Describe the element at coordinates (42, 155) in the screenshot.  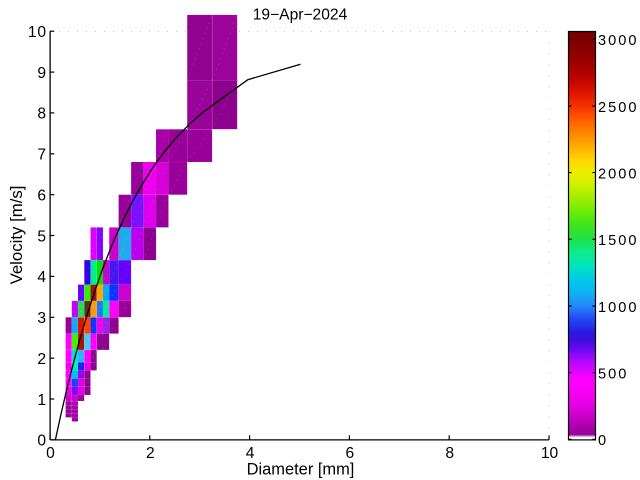
I see `svg-text: 7` at that location.